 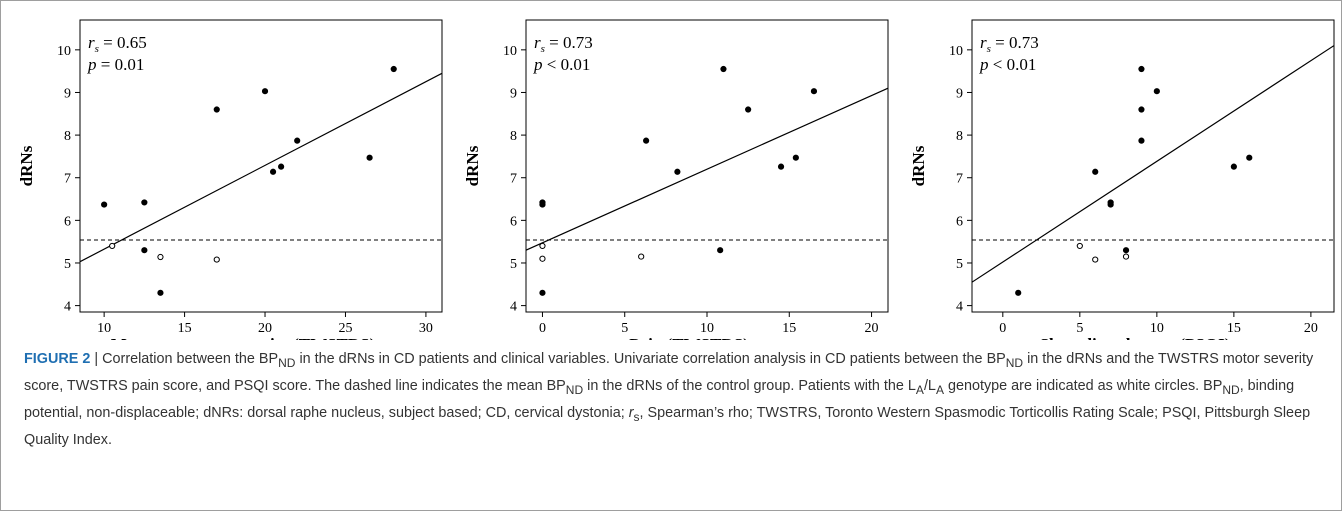 What do you see at coordinates (117, 44) in the screenshot?
I see `spearman-rho-annotation: rs = 0.65` at bounding box center [117, 44].